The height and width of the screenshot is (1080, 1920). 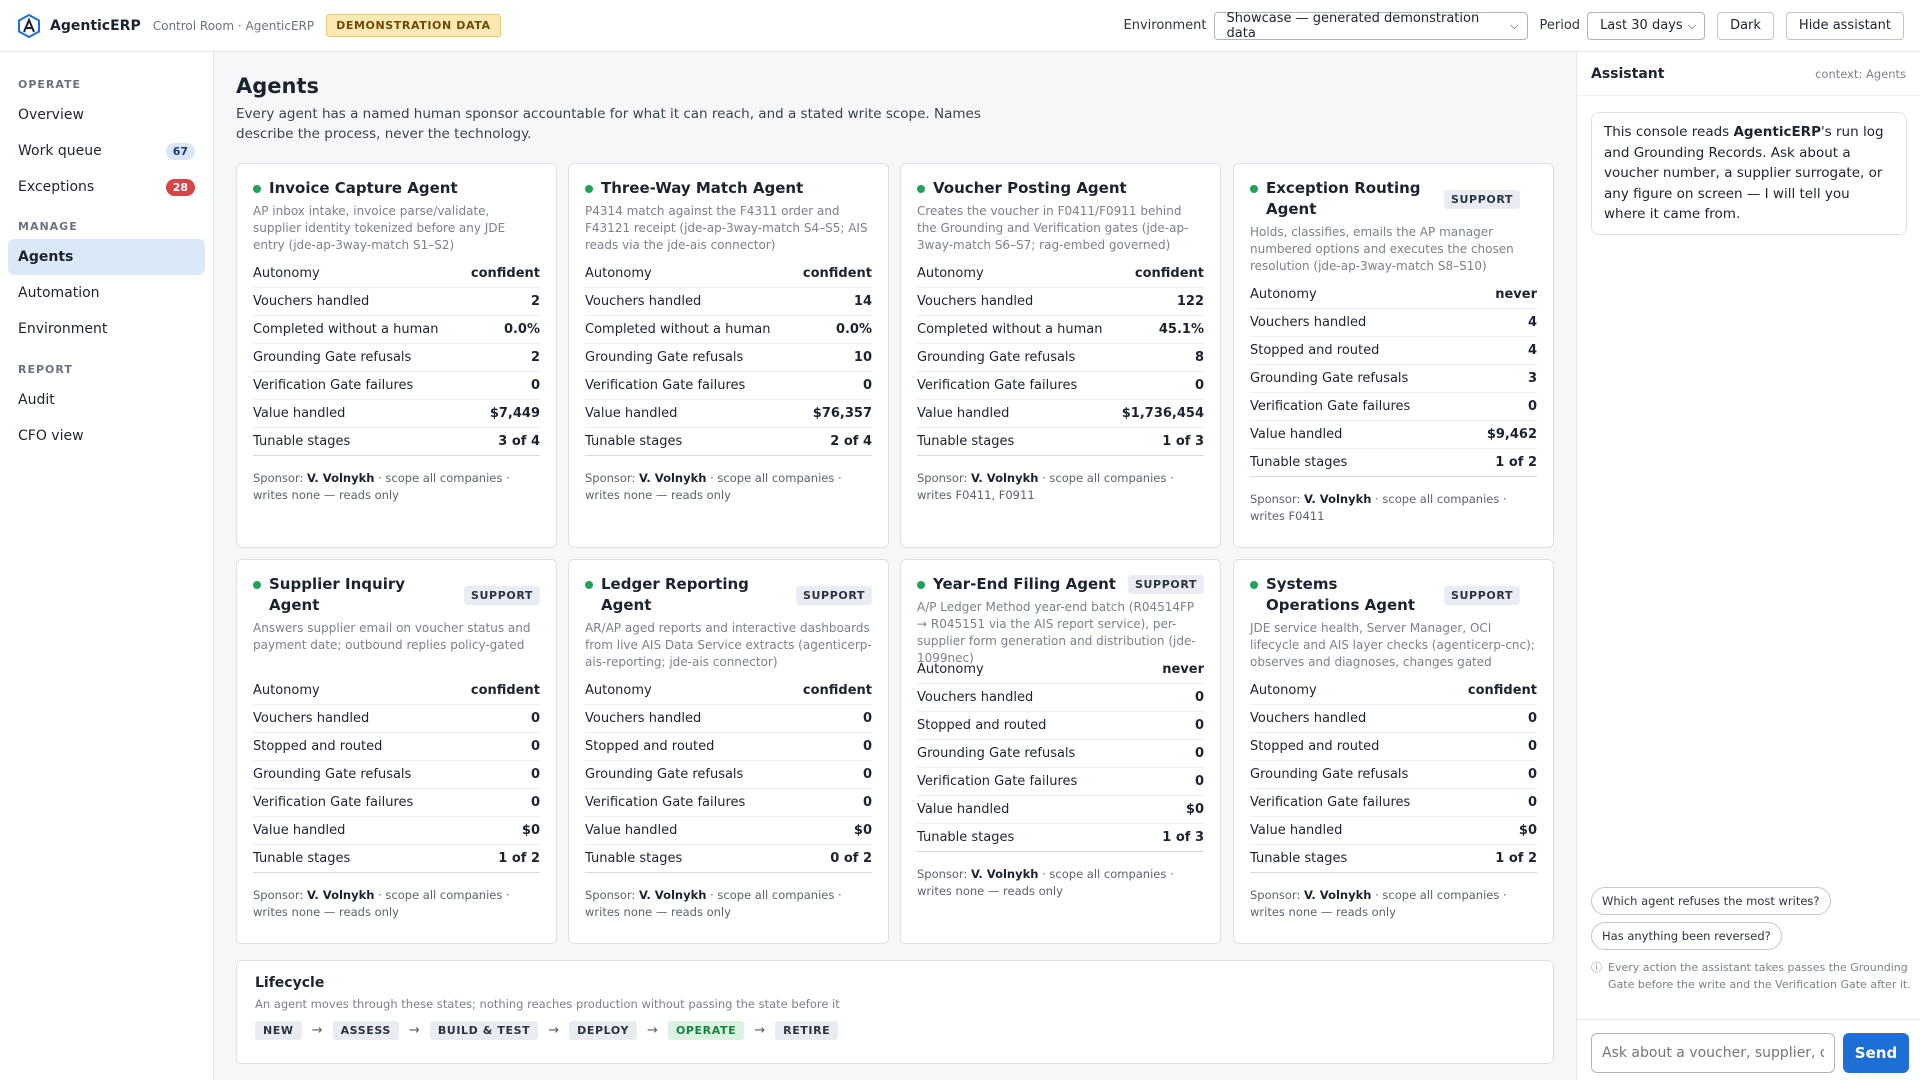 I want to click on metric-value: $1,736,454, so click(x=1162, y=413).